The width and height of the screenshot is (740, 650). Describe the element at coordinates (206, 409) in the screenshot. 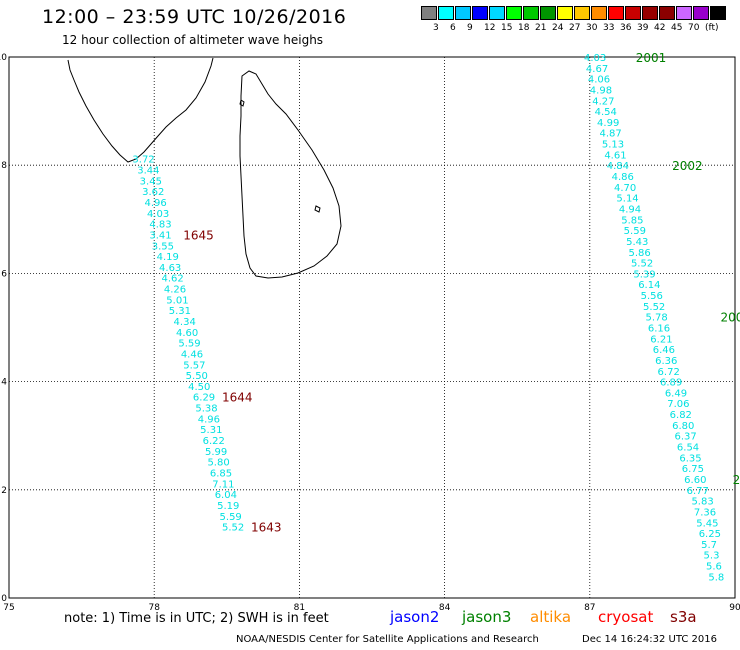

I see `wave-height-label: 5.38` at that location.